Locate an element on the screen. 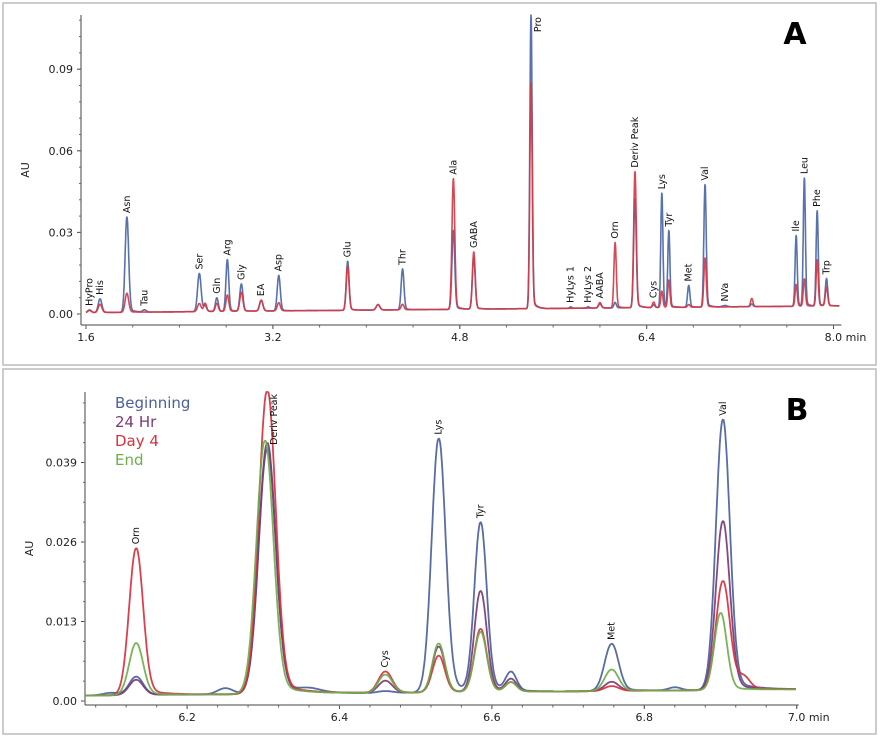 The height and width of the screenshot is (737, 880). y-tick-label: 0.013 is located at coordinates (62, 622).